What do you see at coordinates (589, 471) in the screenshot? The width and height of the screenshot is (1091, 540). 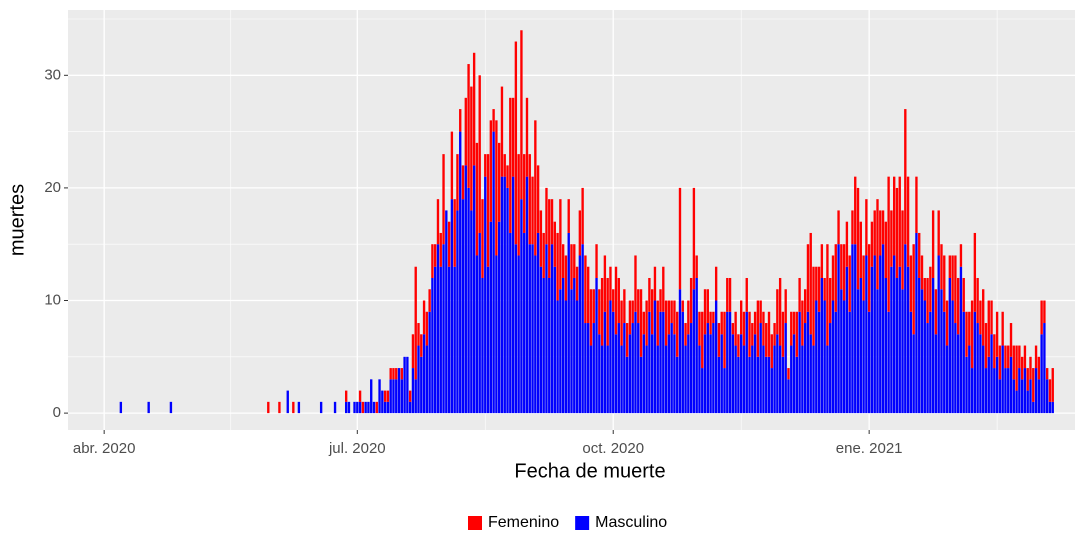 I see `x-axis-label: Fecha de muerte` at bounding box center [589, 471].